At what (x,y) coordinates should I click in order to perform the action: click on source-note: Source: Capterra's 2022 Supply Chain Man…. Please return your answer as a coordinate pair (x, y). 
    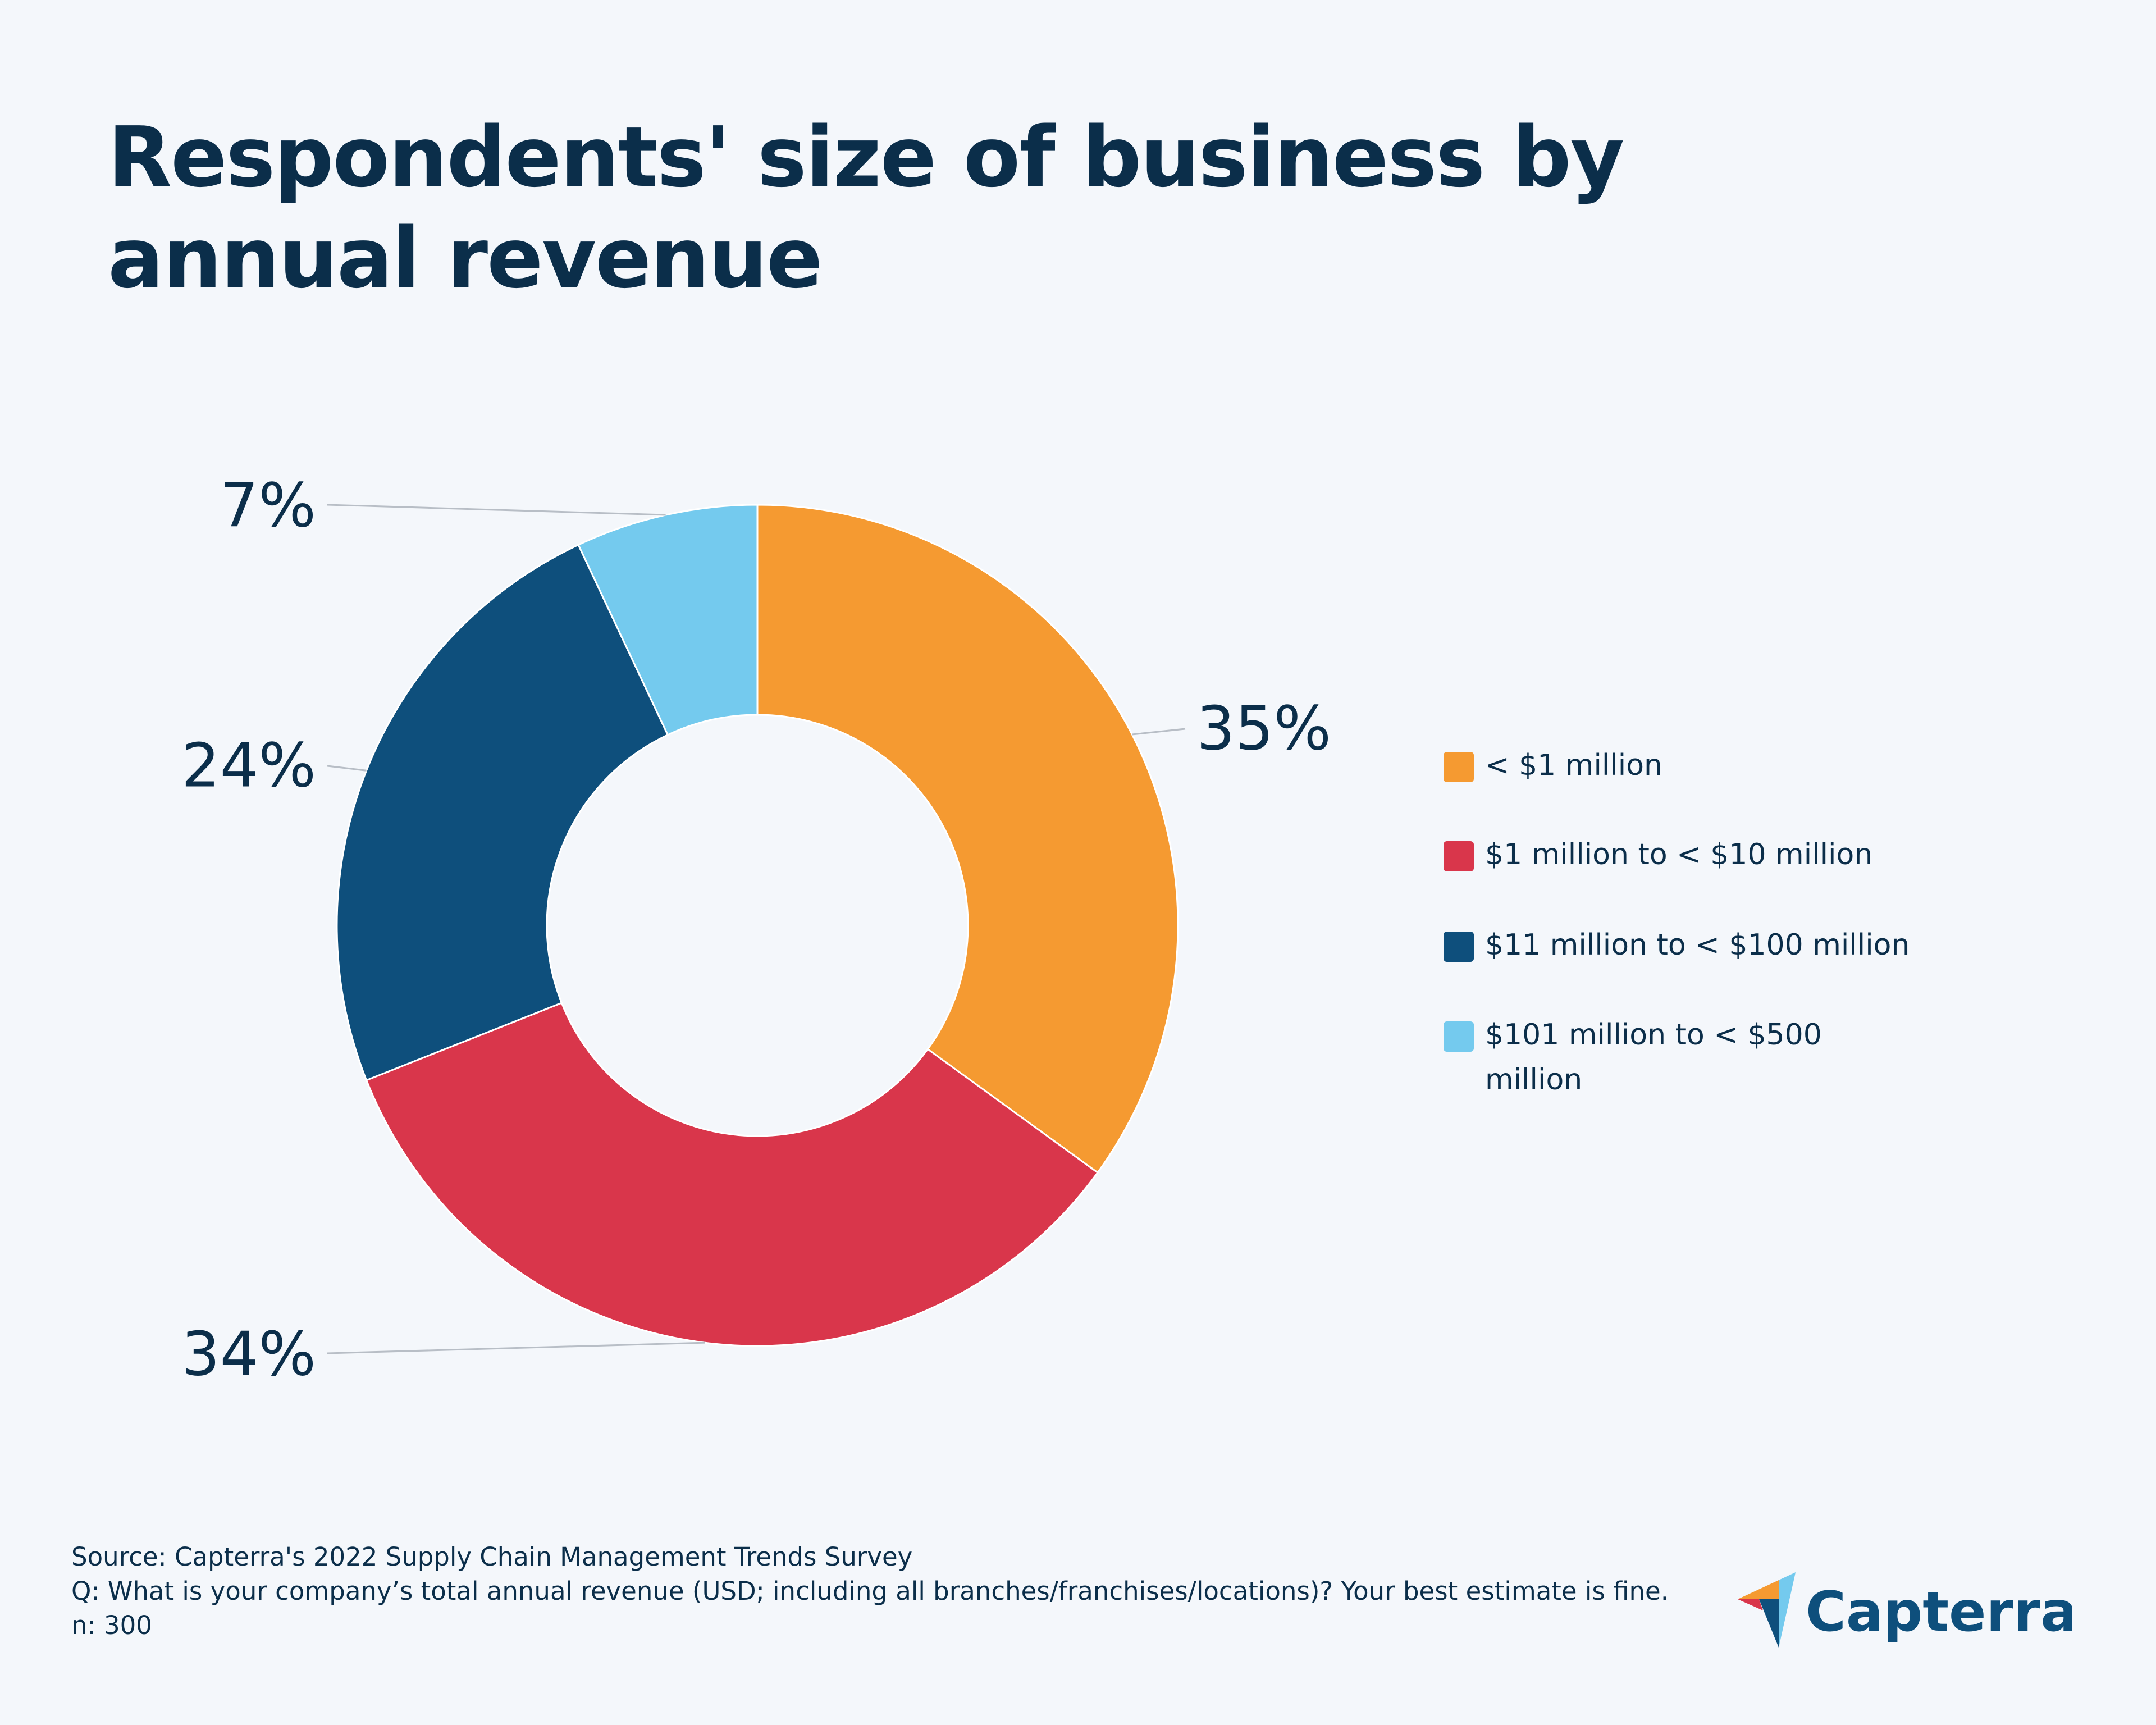
    Looking at the image, I should click on (492, 1557).